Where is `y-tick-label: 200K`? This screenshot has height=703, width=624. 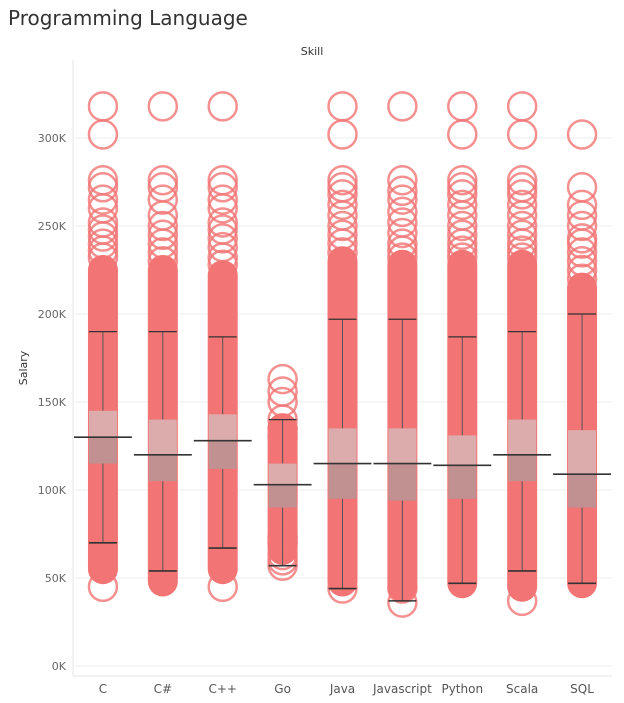
y-tick-label: 200K is located at coordinates (52, 314).